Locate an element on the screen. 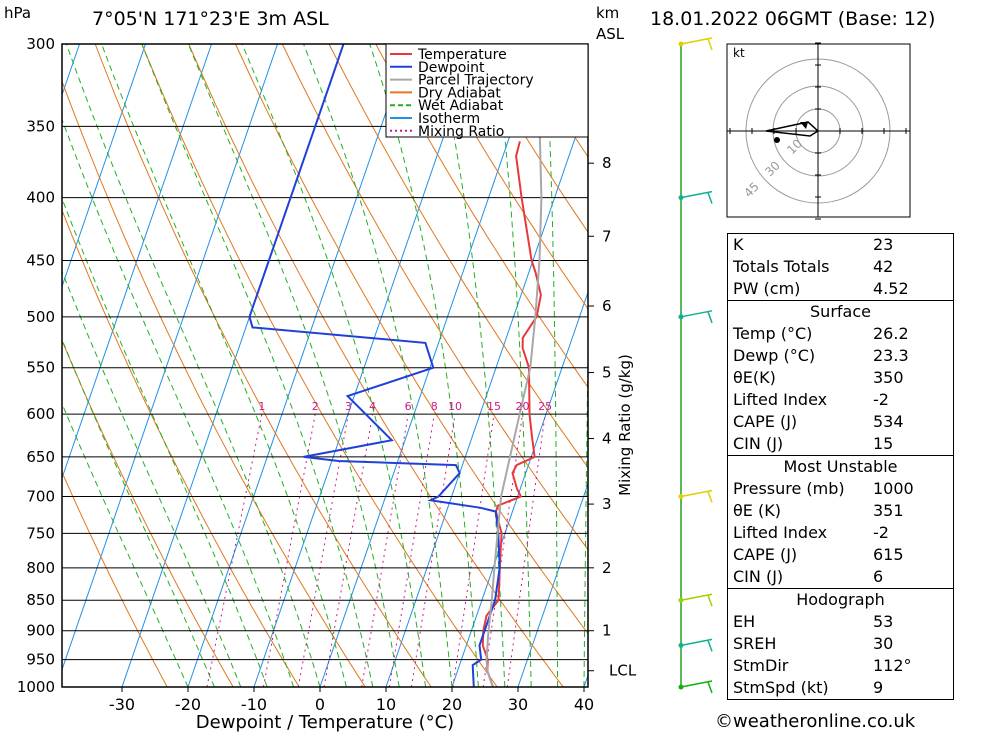  surface-title: Surface is located at coordinates (840, 311).